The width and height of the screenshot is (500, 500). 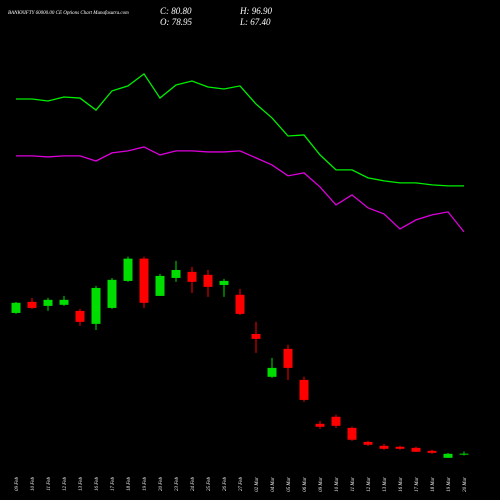 What do you see at coordinates (129, 484) in the screenshot?
I see `x-tick-label: 18 Feb` at bounding box center [129, 484].